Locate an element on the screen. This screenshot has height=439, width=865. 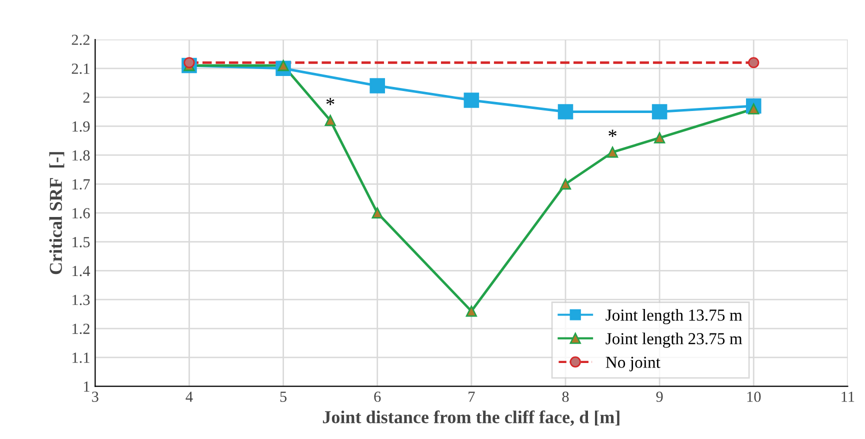
x-tick-label: 5 is located at coordinates (283, 397).